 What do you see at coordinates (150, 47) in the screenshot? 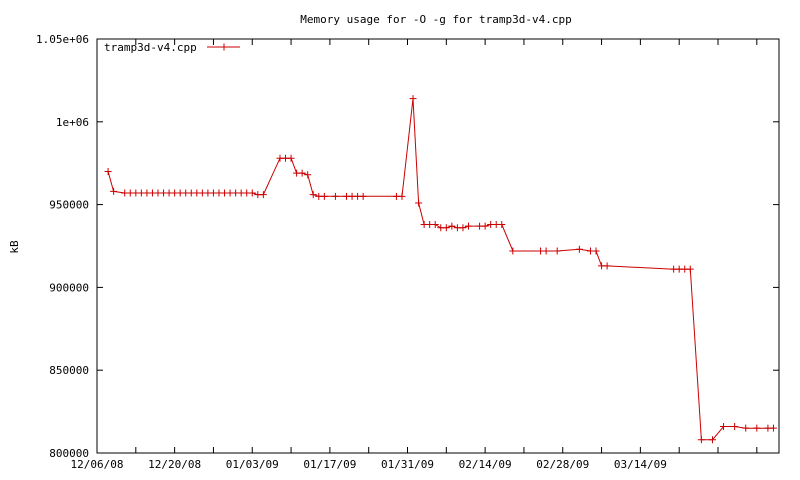
I see `legend-label: tramp3d-v4.cpp` at bounding box center [150, 47].